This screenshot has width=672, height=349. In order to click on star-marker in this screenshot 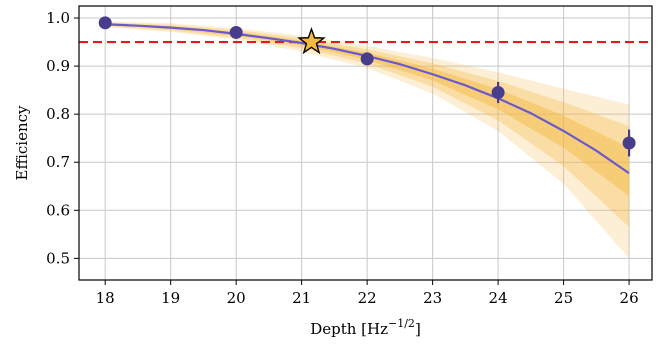, I will do `click(311, 40)`.